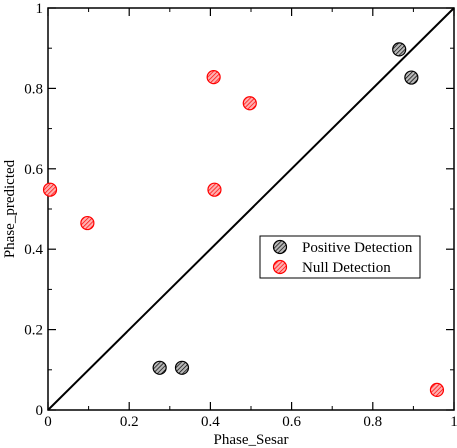 The height and width of the screenshot is (448, 457). I want to click on x-tick-label: 0, so click(48, 422).